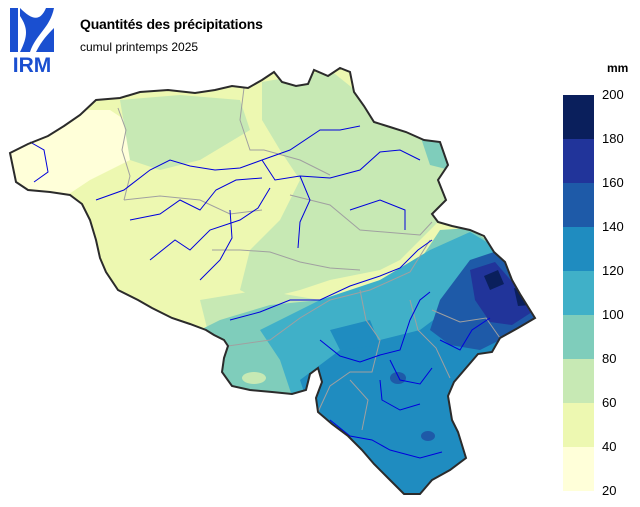 This screenshot has width=640, height=507. I want to click on legend-tick-label: 120, so click(613, 270).